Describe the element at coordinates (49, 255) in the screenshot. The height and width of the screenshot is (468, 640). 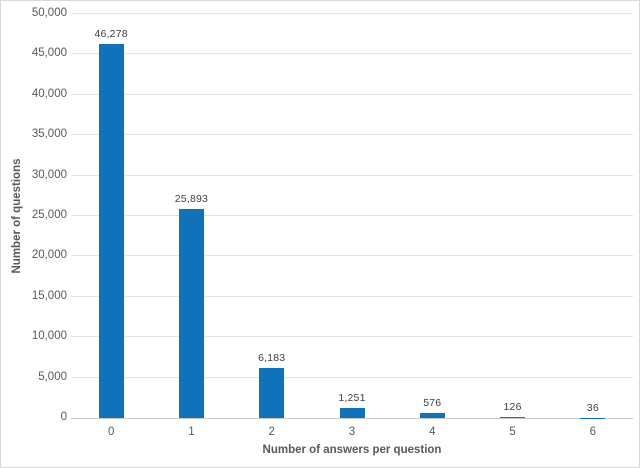
I see `y-tick-label: 20,000` at that location.